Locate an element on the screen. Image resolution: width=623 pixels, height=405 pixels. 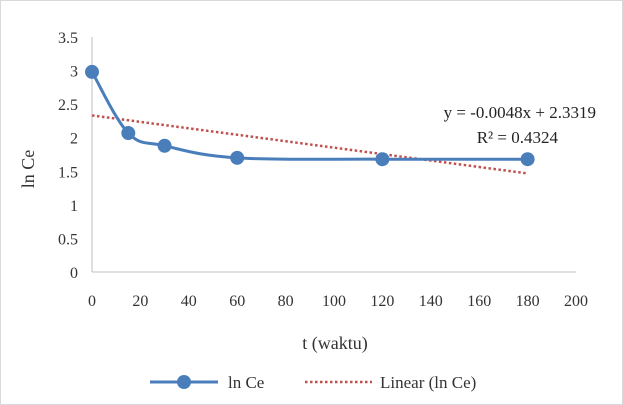
x-tick-label: 80 is located at coordinates (286, 301).